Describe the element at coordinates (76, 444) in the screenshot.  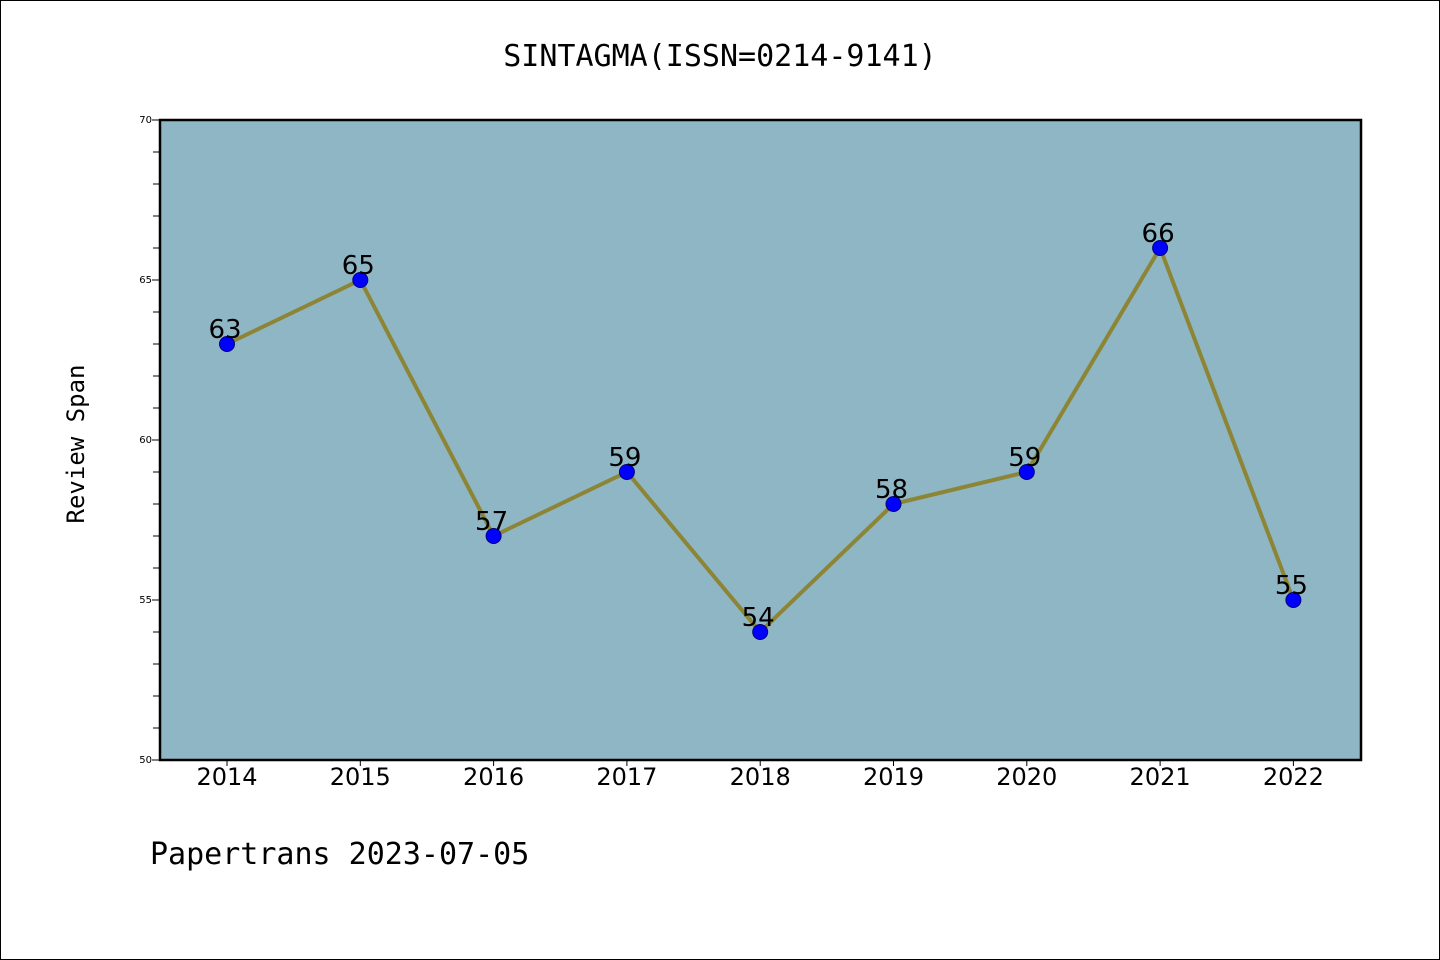
I see `y-axis-label: Review Span` at that location.